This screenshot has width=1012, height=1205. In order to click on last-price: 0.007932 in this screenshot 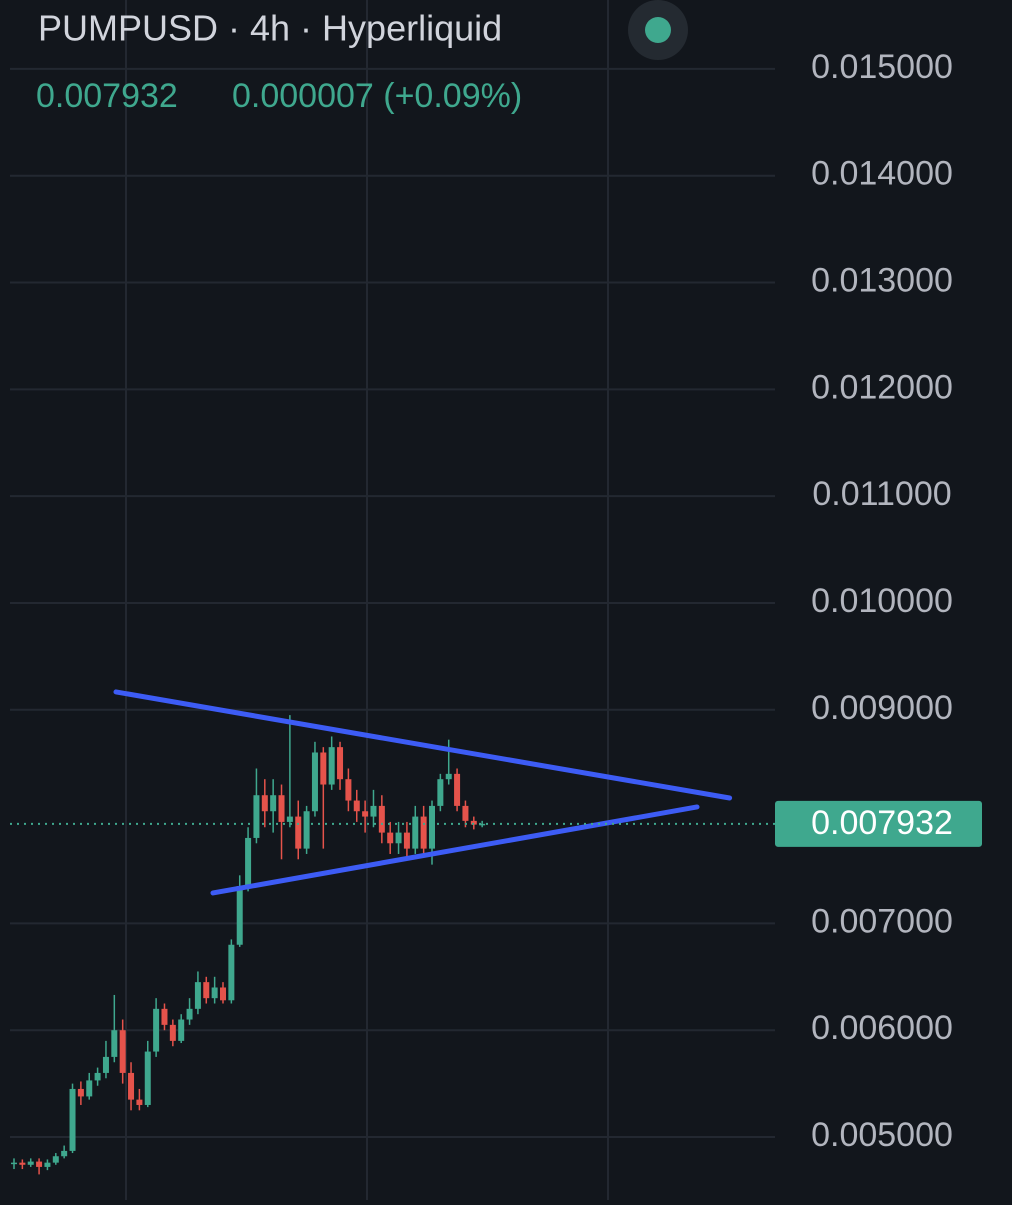, I will do `click(107, 96)`.